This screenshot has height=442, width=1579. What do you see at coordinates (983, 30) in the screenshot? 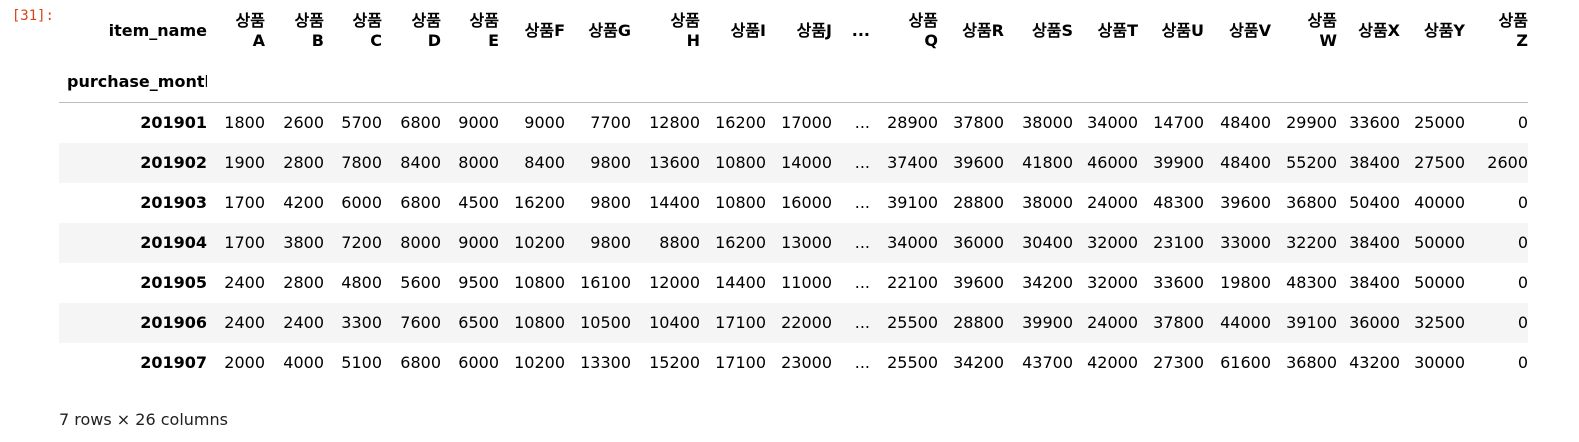
I see `column-header: 상품R` at bounding box center [983, 30].